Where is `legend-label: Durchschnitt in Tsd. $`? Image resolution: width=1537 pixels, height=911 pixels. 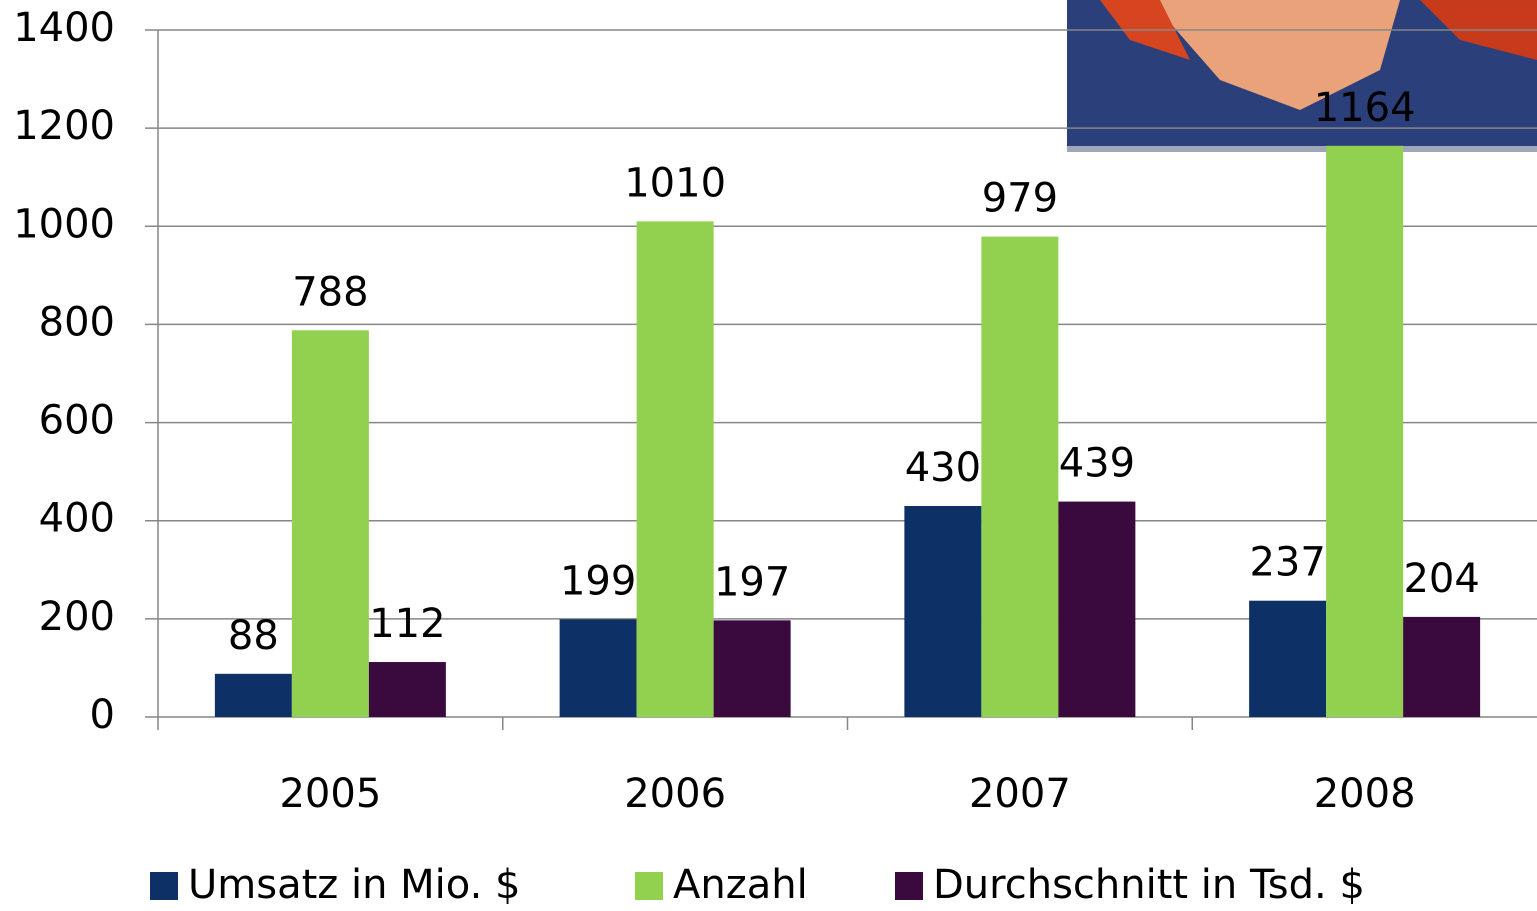 legend-label: Durchschnitt in Tsd. $ is located at coordinates (1149, 885).